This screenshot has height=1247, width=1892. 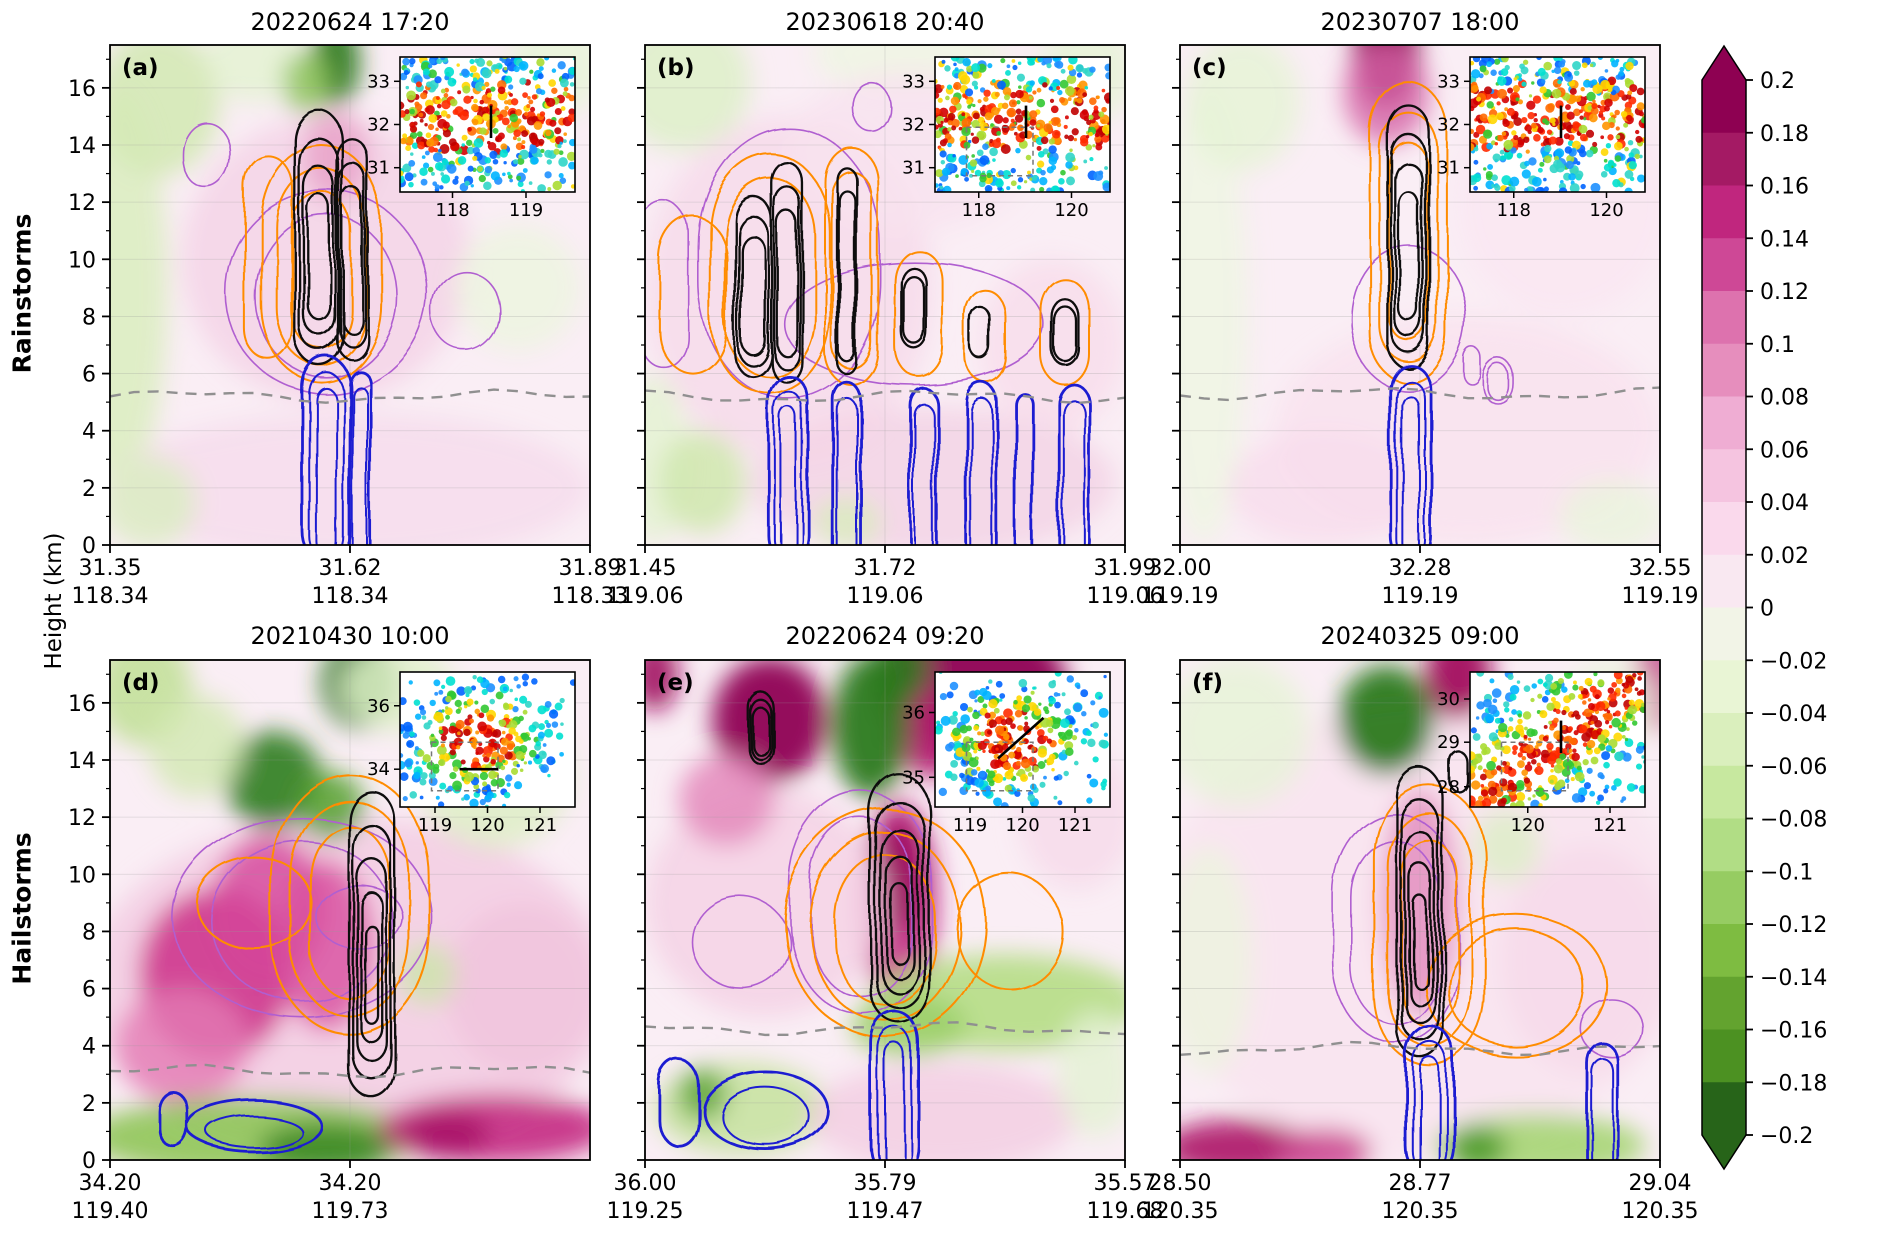 I want to click on tick-label: 34.20, so click(x=110, y=1183).